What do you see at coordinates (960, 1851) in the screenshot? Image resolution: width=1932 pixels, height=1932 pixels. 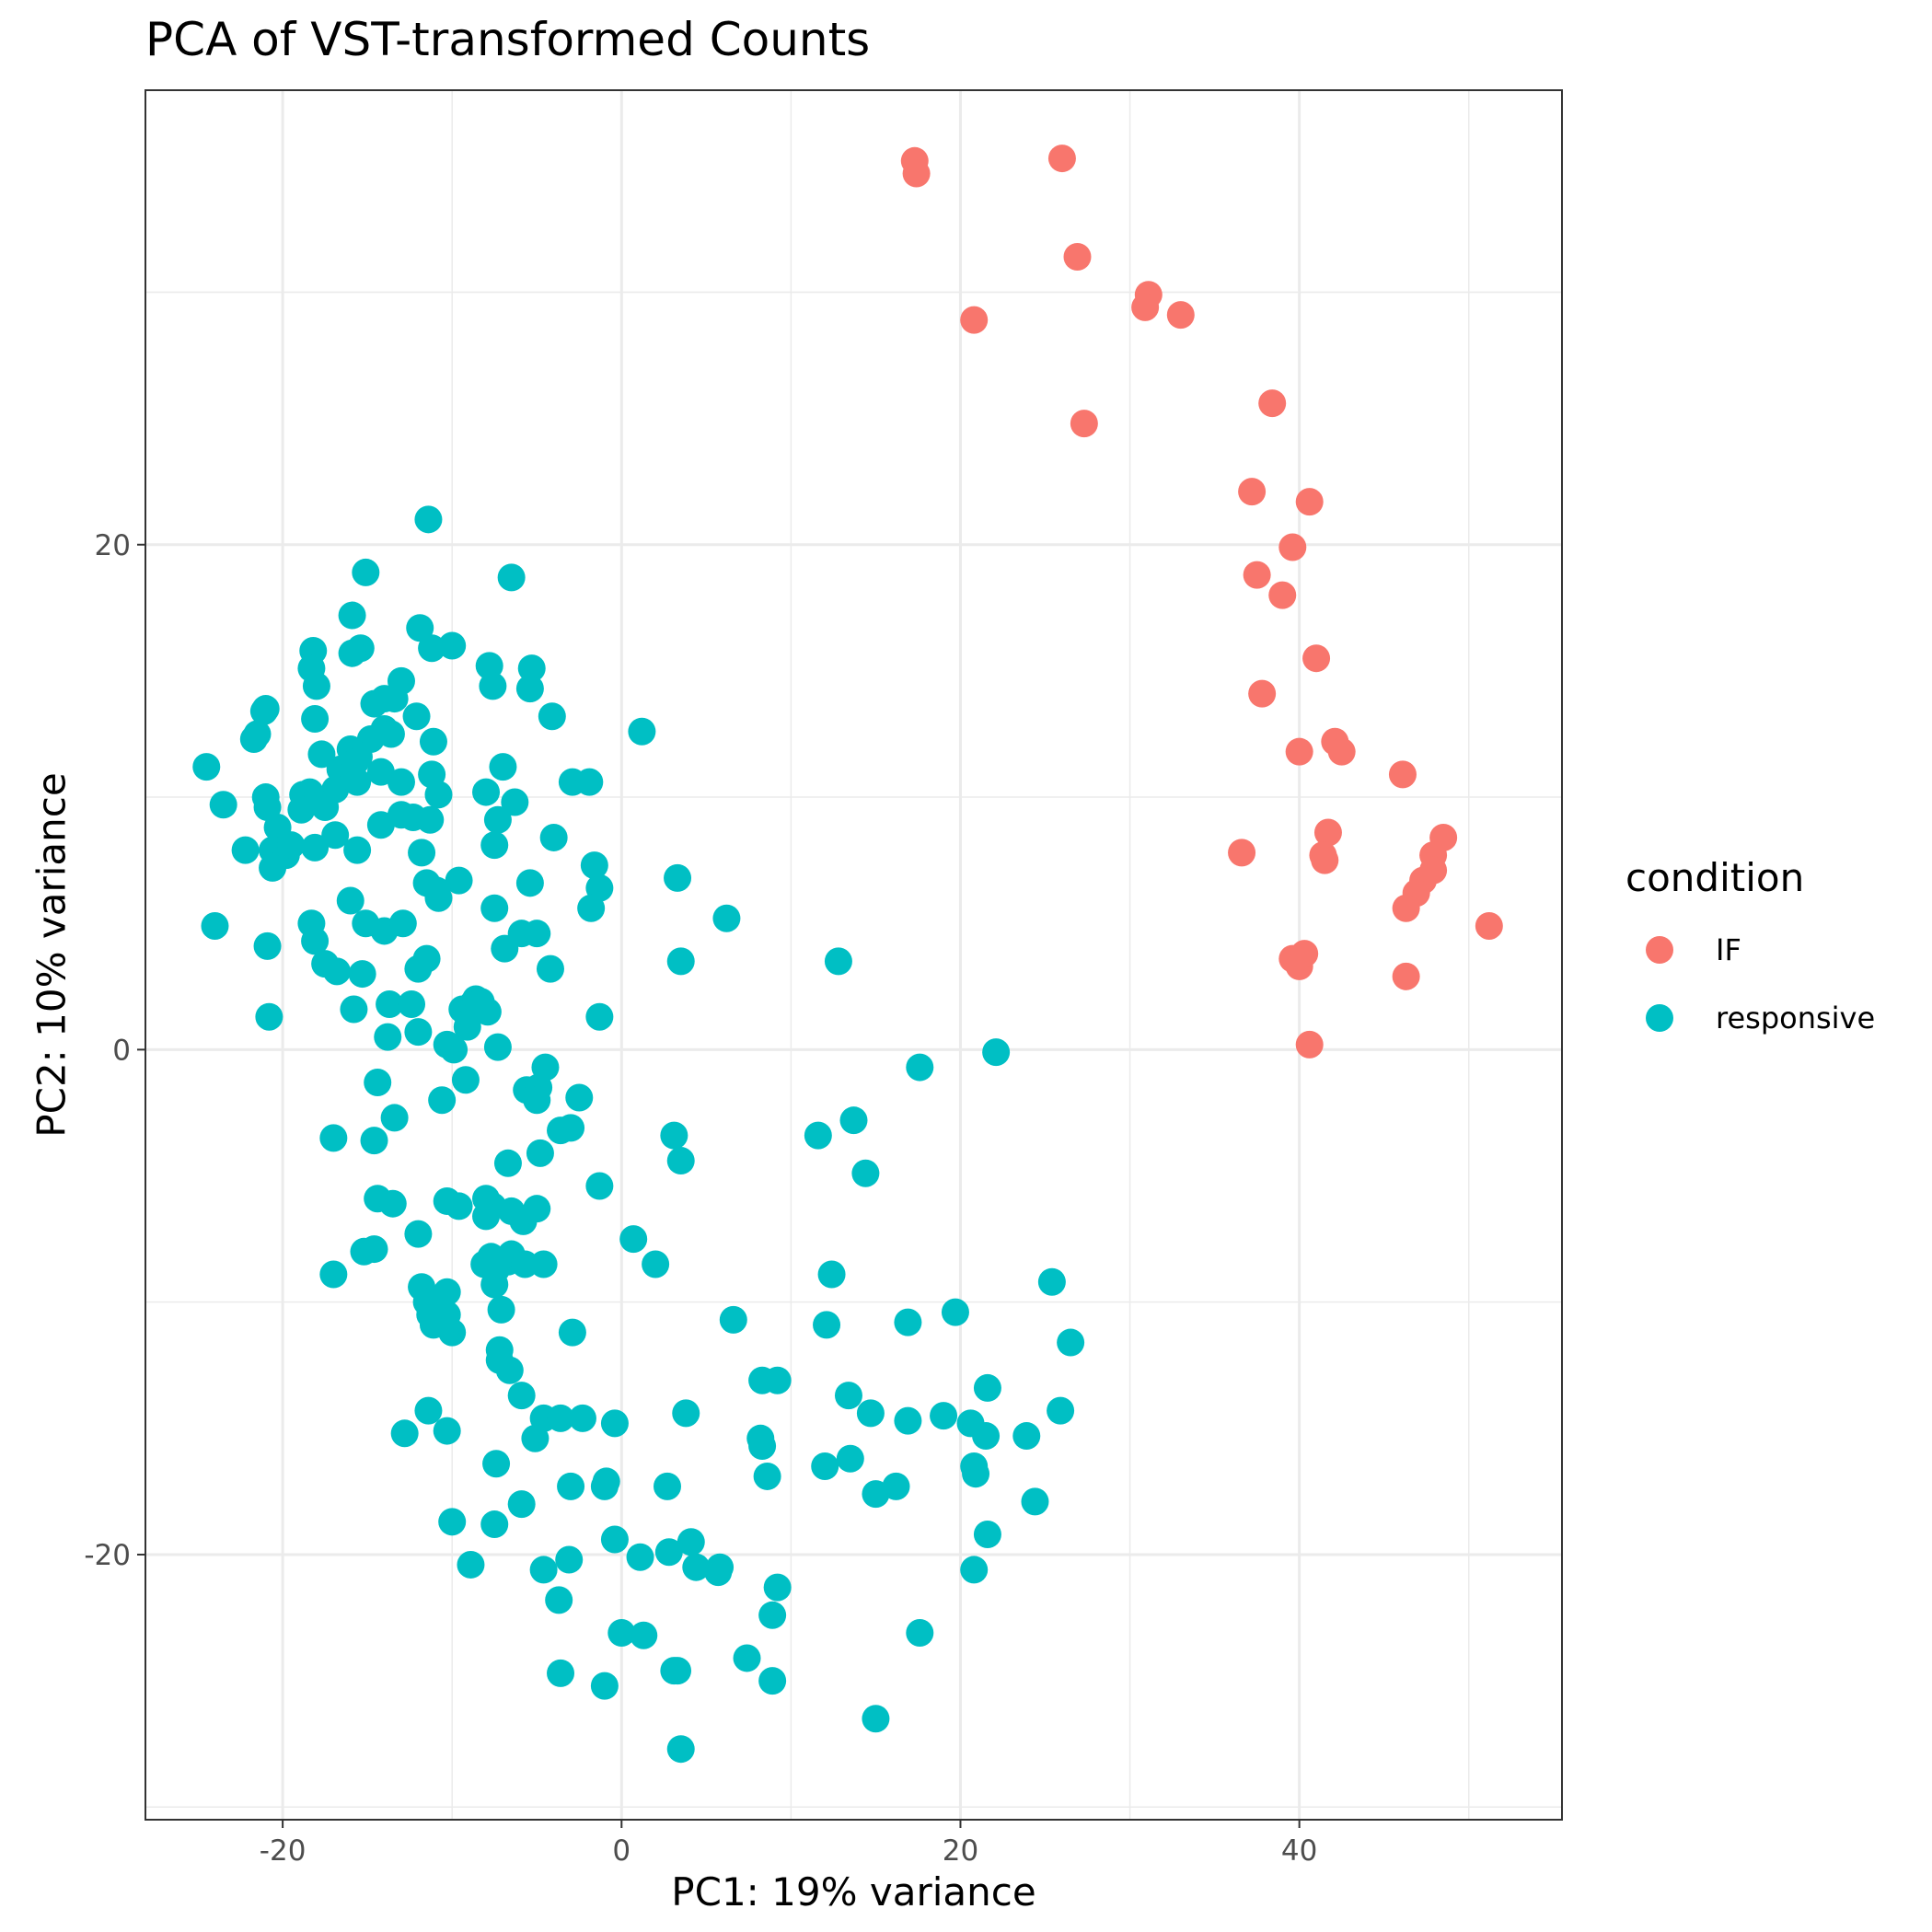 I see `x-tick-label: 20` at bounding box center [960, 1851].